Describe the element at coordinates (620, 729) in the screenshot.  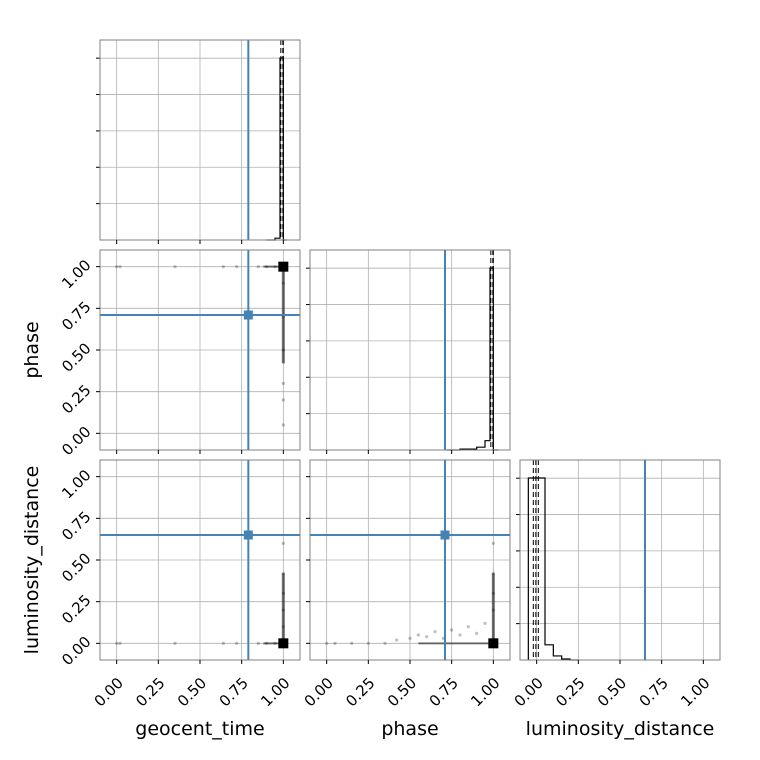
I see `x-axis-title-luminosity-distance: luminosity_distance` at that location.